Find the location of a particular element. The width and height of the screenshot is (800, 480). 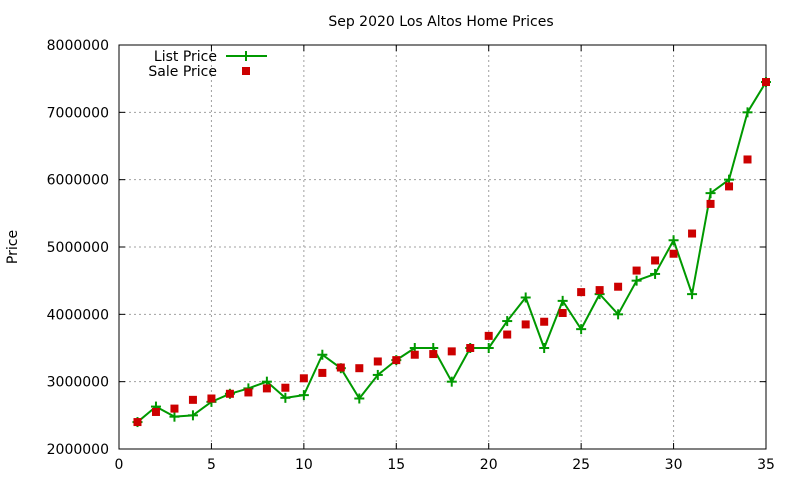

legend-marker-sale-price is located at coordinates (246, 71).